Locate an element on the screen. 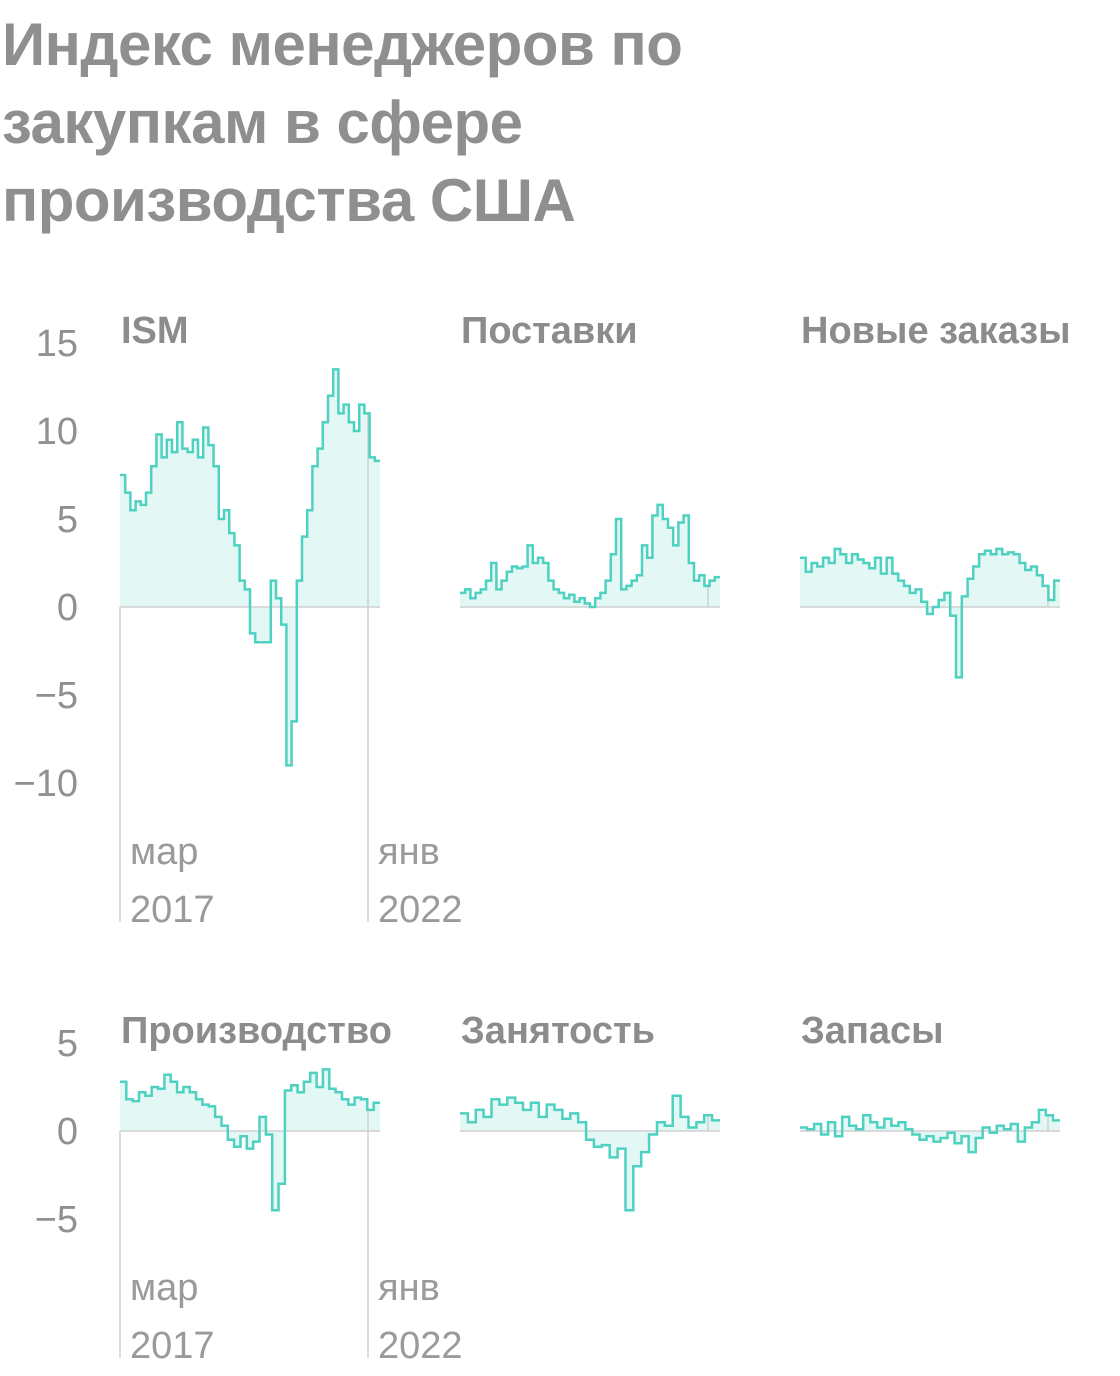  panel-title: ISM is located at coordinates (155, 331).